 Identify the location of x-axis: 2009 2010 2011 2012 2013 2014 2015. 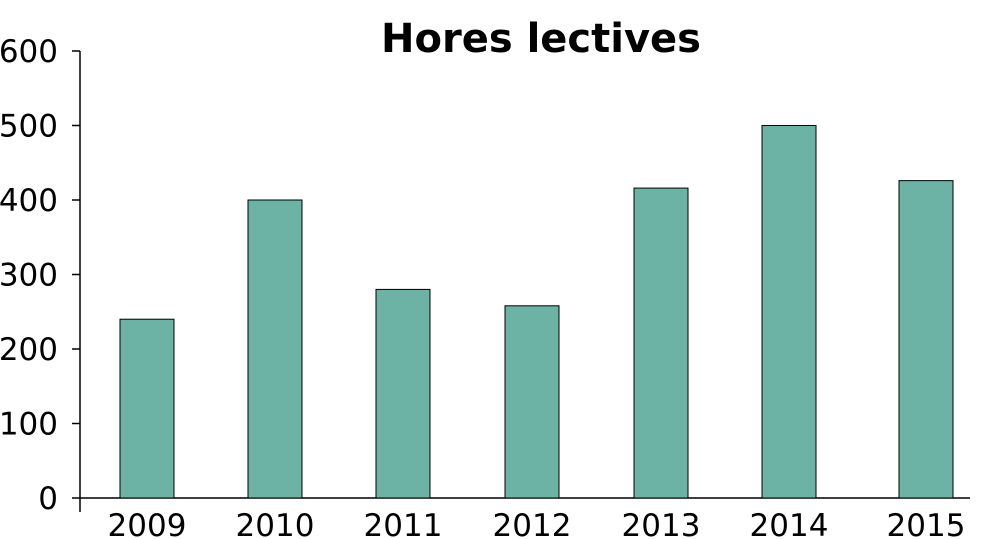
(525, 518).